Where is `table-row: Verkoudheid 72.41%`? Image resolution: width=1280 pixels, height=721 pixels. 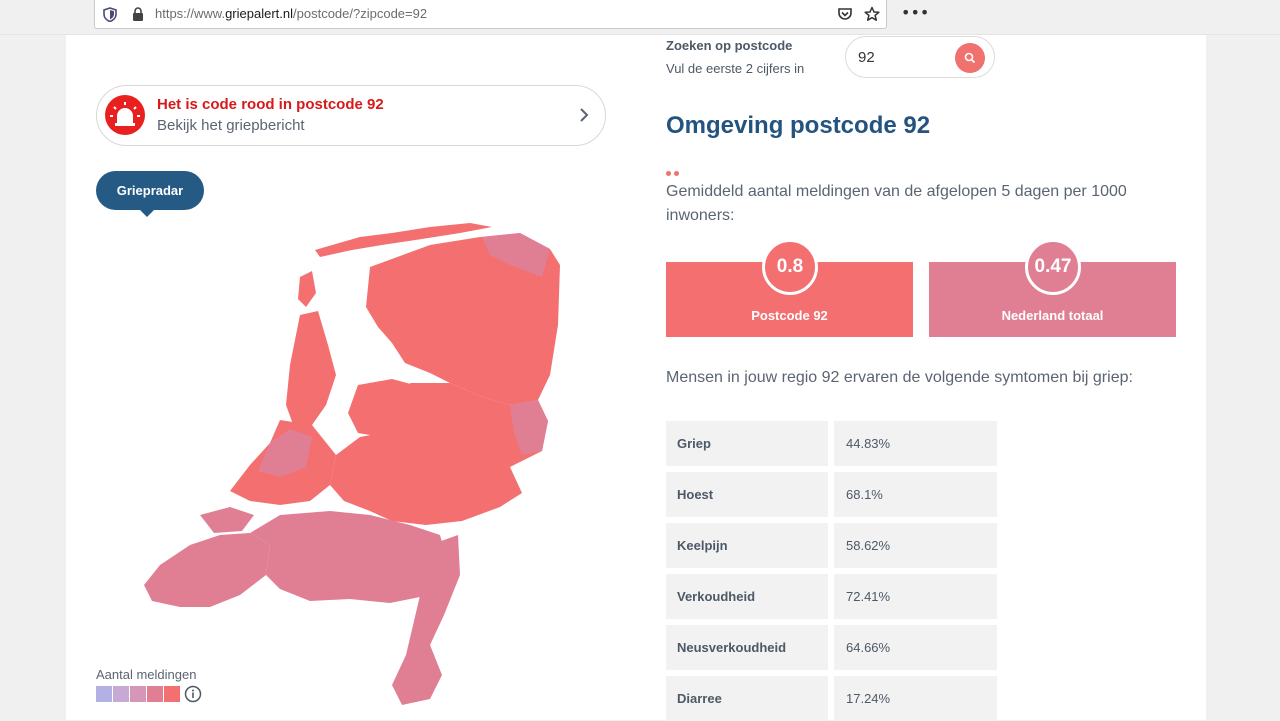
table-row: Verkoudheid 72.41% is located at coordinates (831, 596).